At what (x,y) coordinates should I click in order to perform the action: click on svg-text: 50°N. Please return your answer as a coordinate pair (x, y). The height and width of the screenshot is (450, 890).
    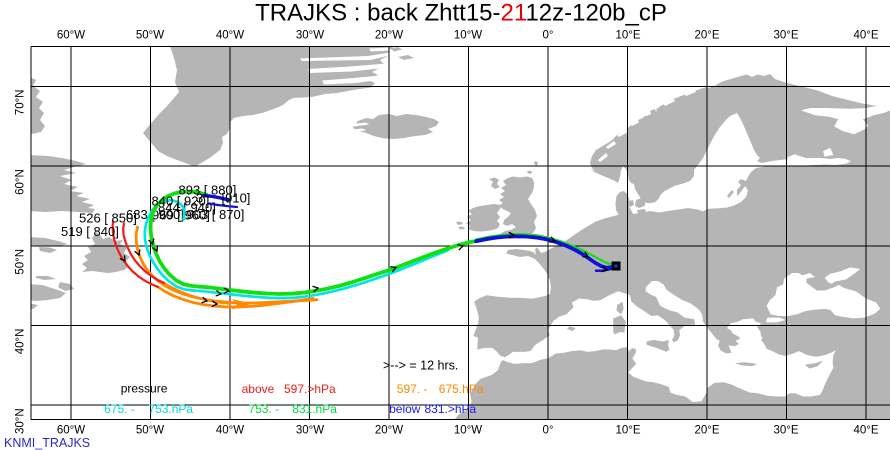
    Looking at the image, I should click on (21, 262).